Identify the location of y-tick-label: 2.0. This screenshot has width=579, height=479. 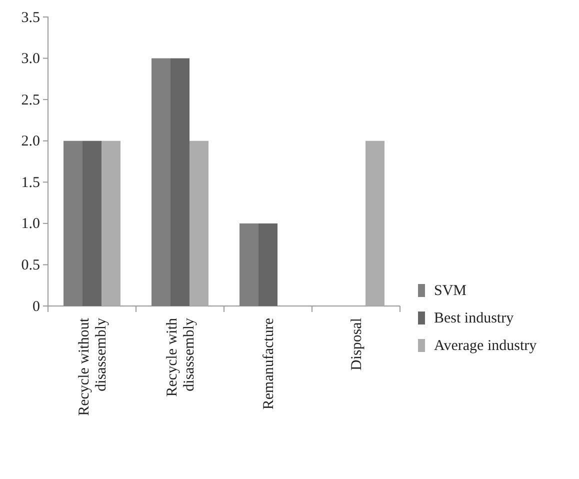
(30, 142).